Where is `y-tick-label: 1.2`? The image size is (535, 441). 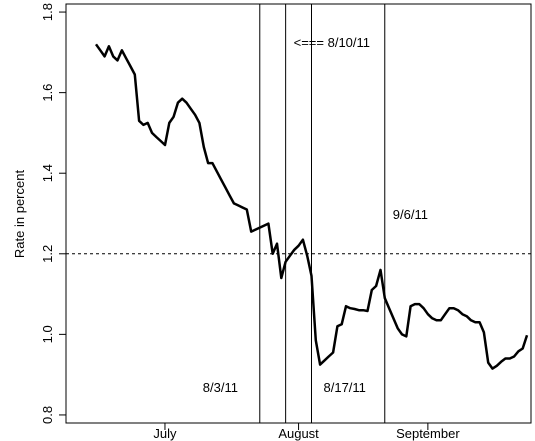 y-tick-label: 1.2 is located at coordinates (47, 254).